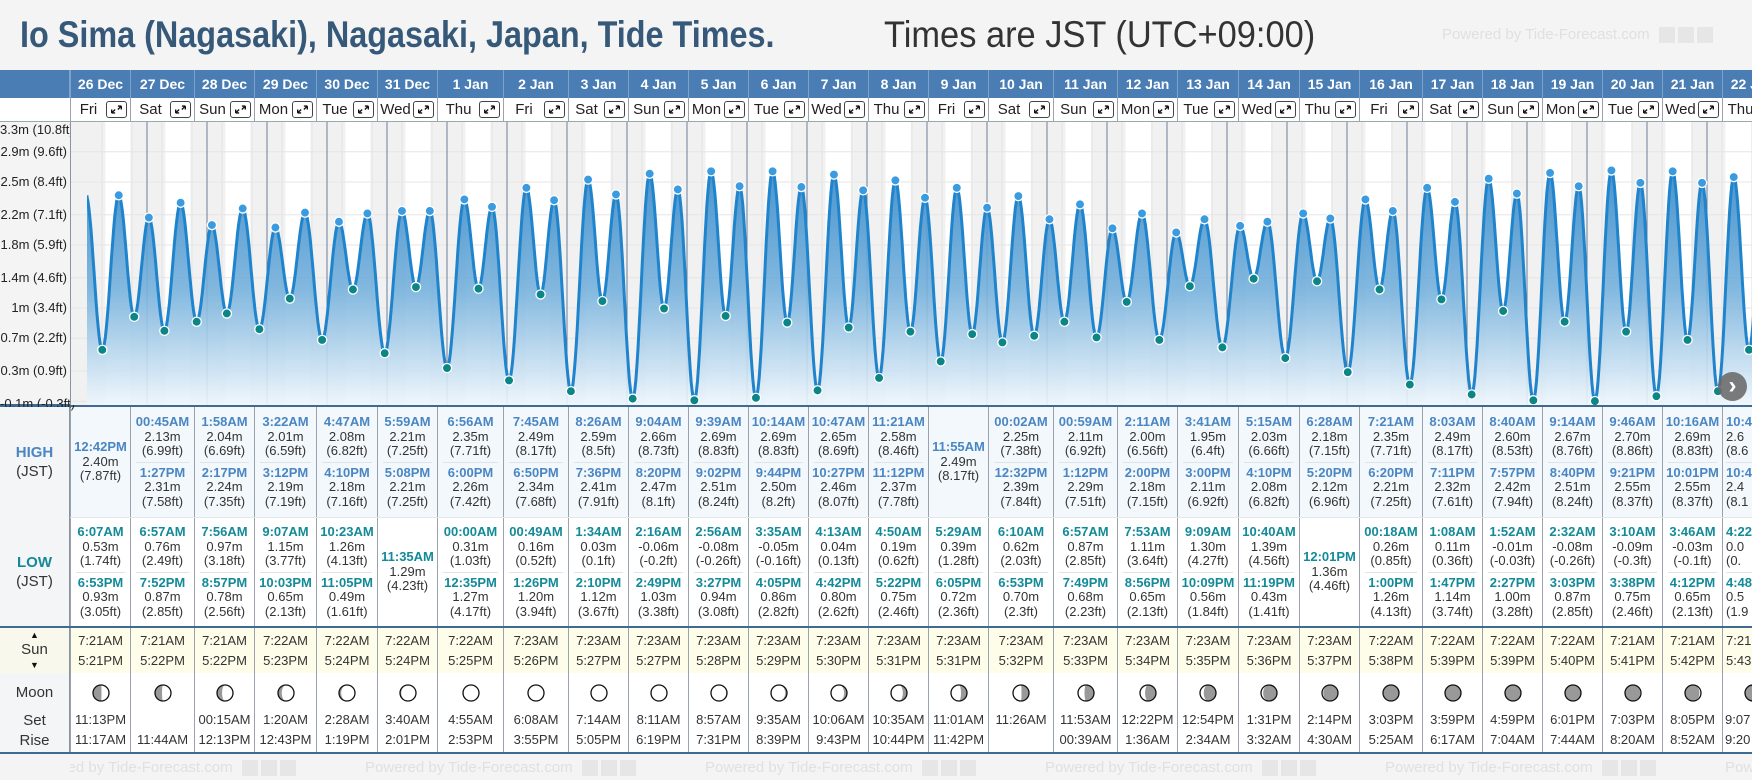 This screenshot has height=780, width=1752. What do you see at coordinates (285, 450) in the screenshot?
I see `tide-height-ft: (6.59ft)` at bounding box center [285, 450].